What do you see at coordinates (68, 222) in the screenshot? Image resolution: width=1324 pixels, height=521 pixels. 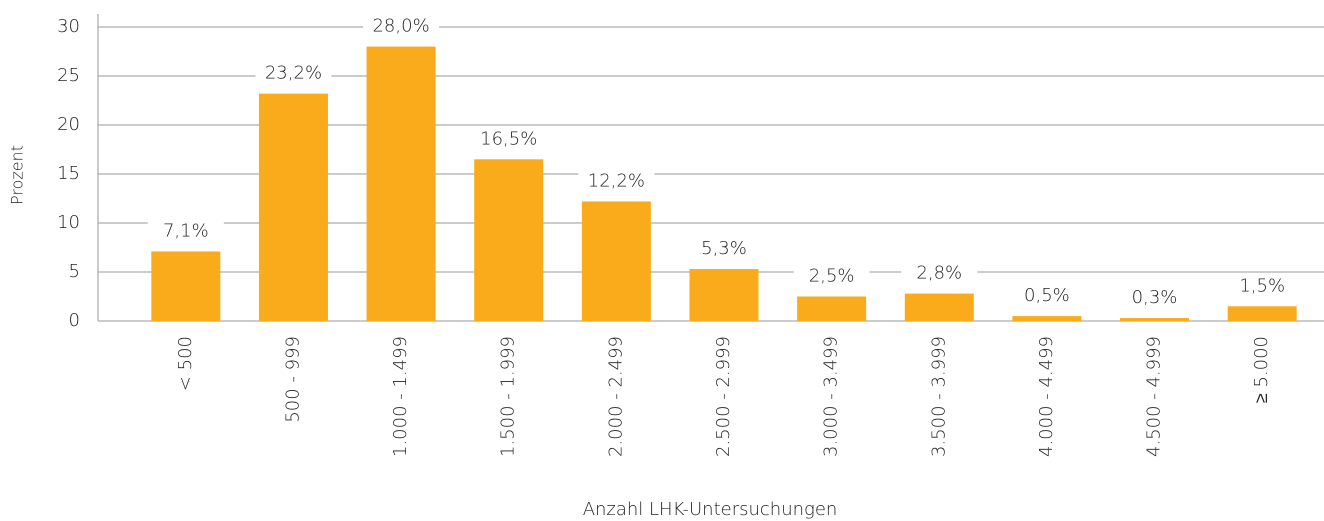 I see `y-tick-label: 10` at bounding box center [68, 222].